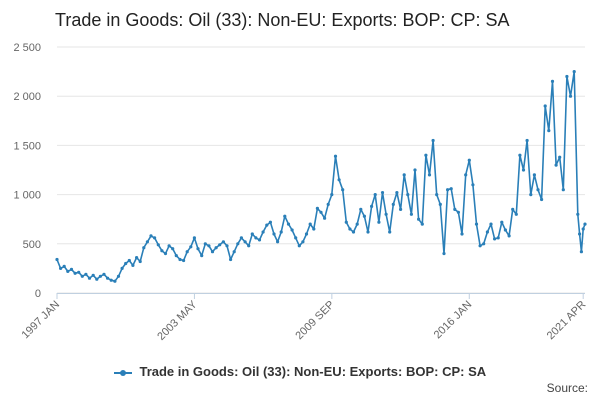  Describe the element at coordinates (27, 196) in the screenshot. I see `y-tick-label: 1 000` at that location.